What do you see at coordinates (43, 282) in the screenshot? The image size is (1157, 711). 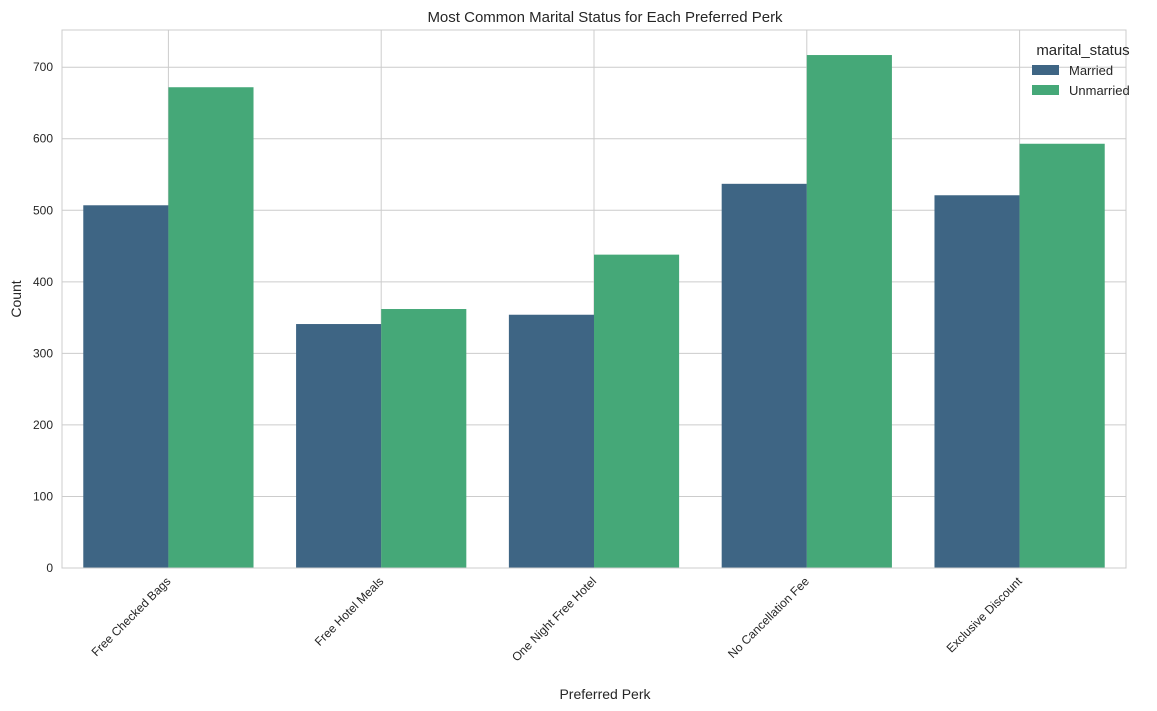 I see `y-tick-label: 400` at bounding box center [43, 282].